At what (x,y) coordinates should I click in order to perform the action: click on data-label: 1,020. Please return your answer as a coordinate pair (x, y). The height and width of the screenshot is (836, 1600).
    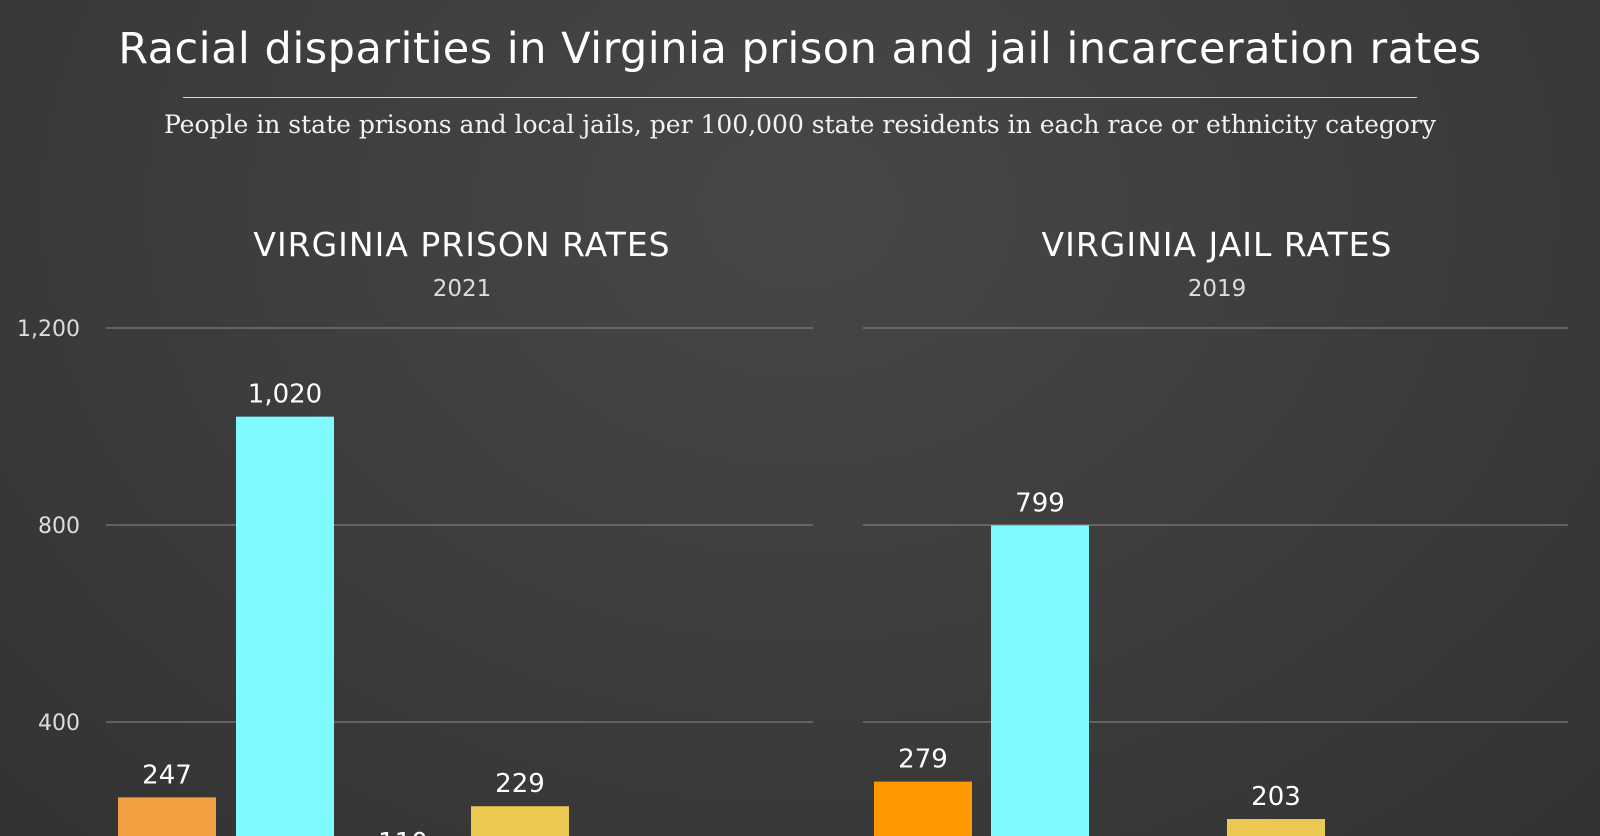
    Looking at the image, I should click on (285, 395).